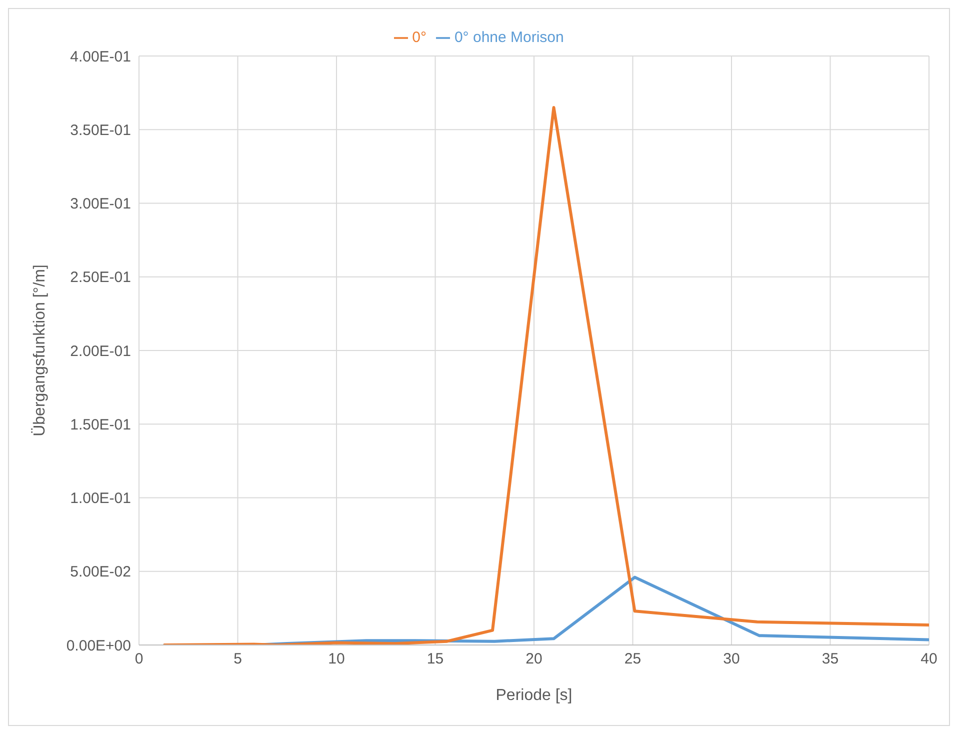 The image size is (957, 732). I want to click on x-tick-label: 0, so click(139, 659).